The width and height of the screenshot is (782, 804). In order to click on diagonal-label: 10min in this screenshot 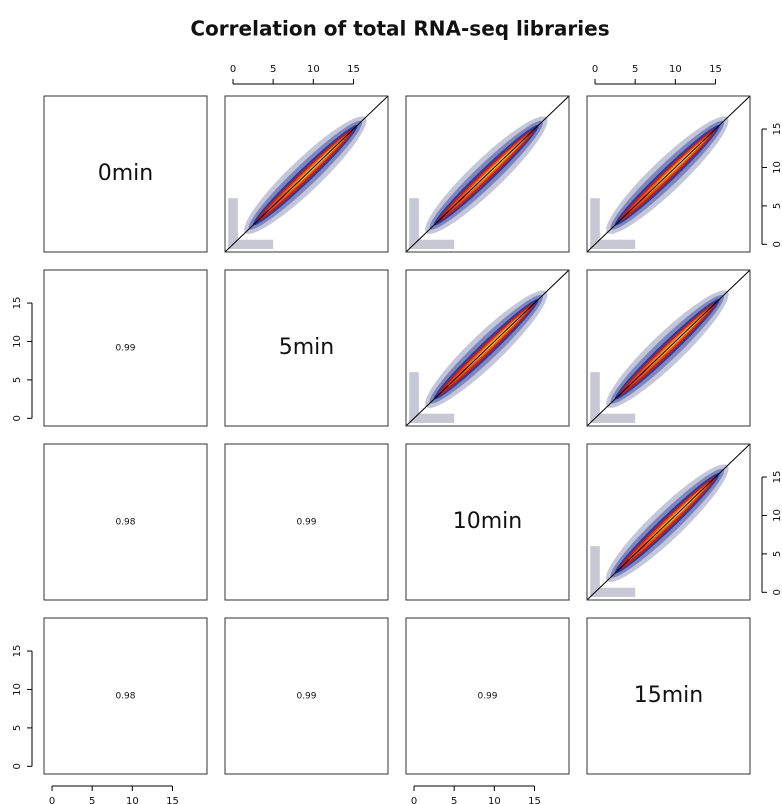, I will do `click(487, 521)`.